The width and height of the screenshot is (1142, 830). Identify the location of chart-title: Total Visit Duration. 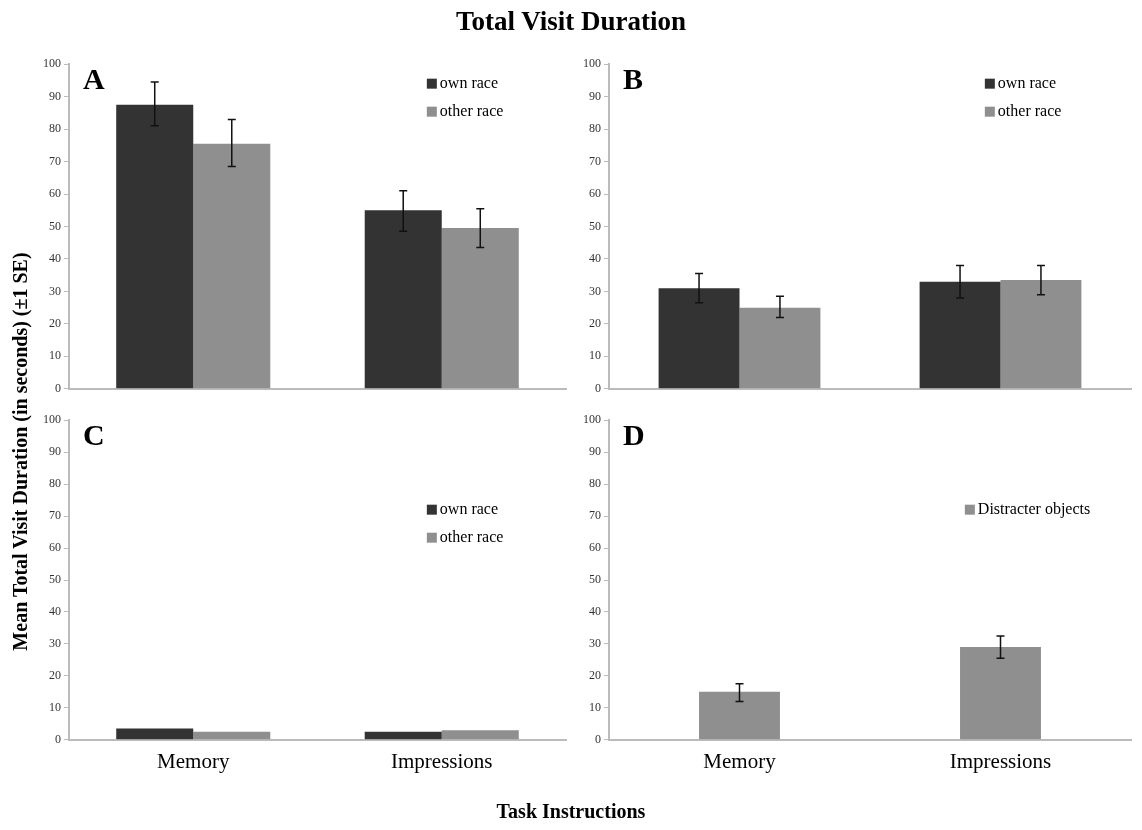
(570, 21).